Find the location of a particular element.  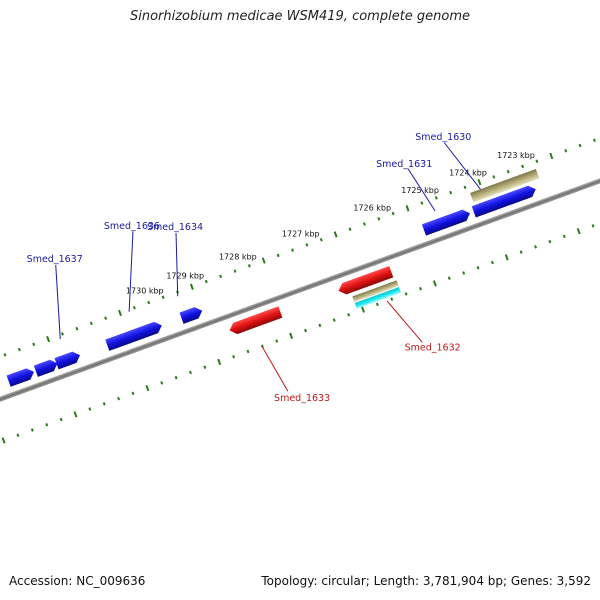

gene-label-smed-1634: Smed_1634 is located at coordinates (175, 227).